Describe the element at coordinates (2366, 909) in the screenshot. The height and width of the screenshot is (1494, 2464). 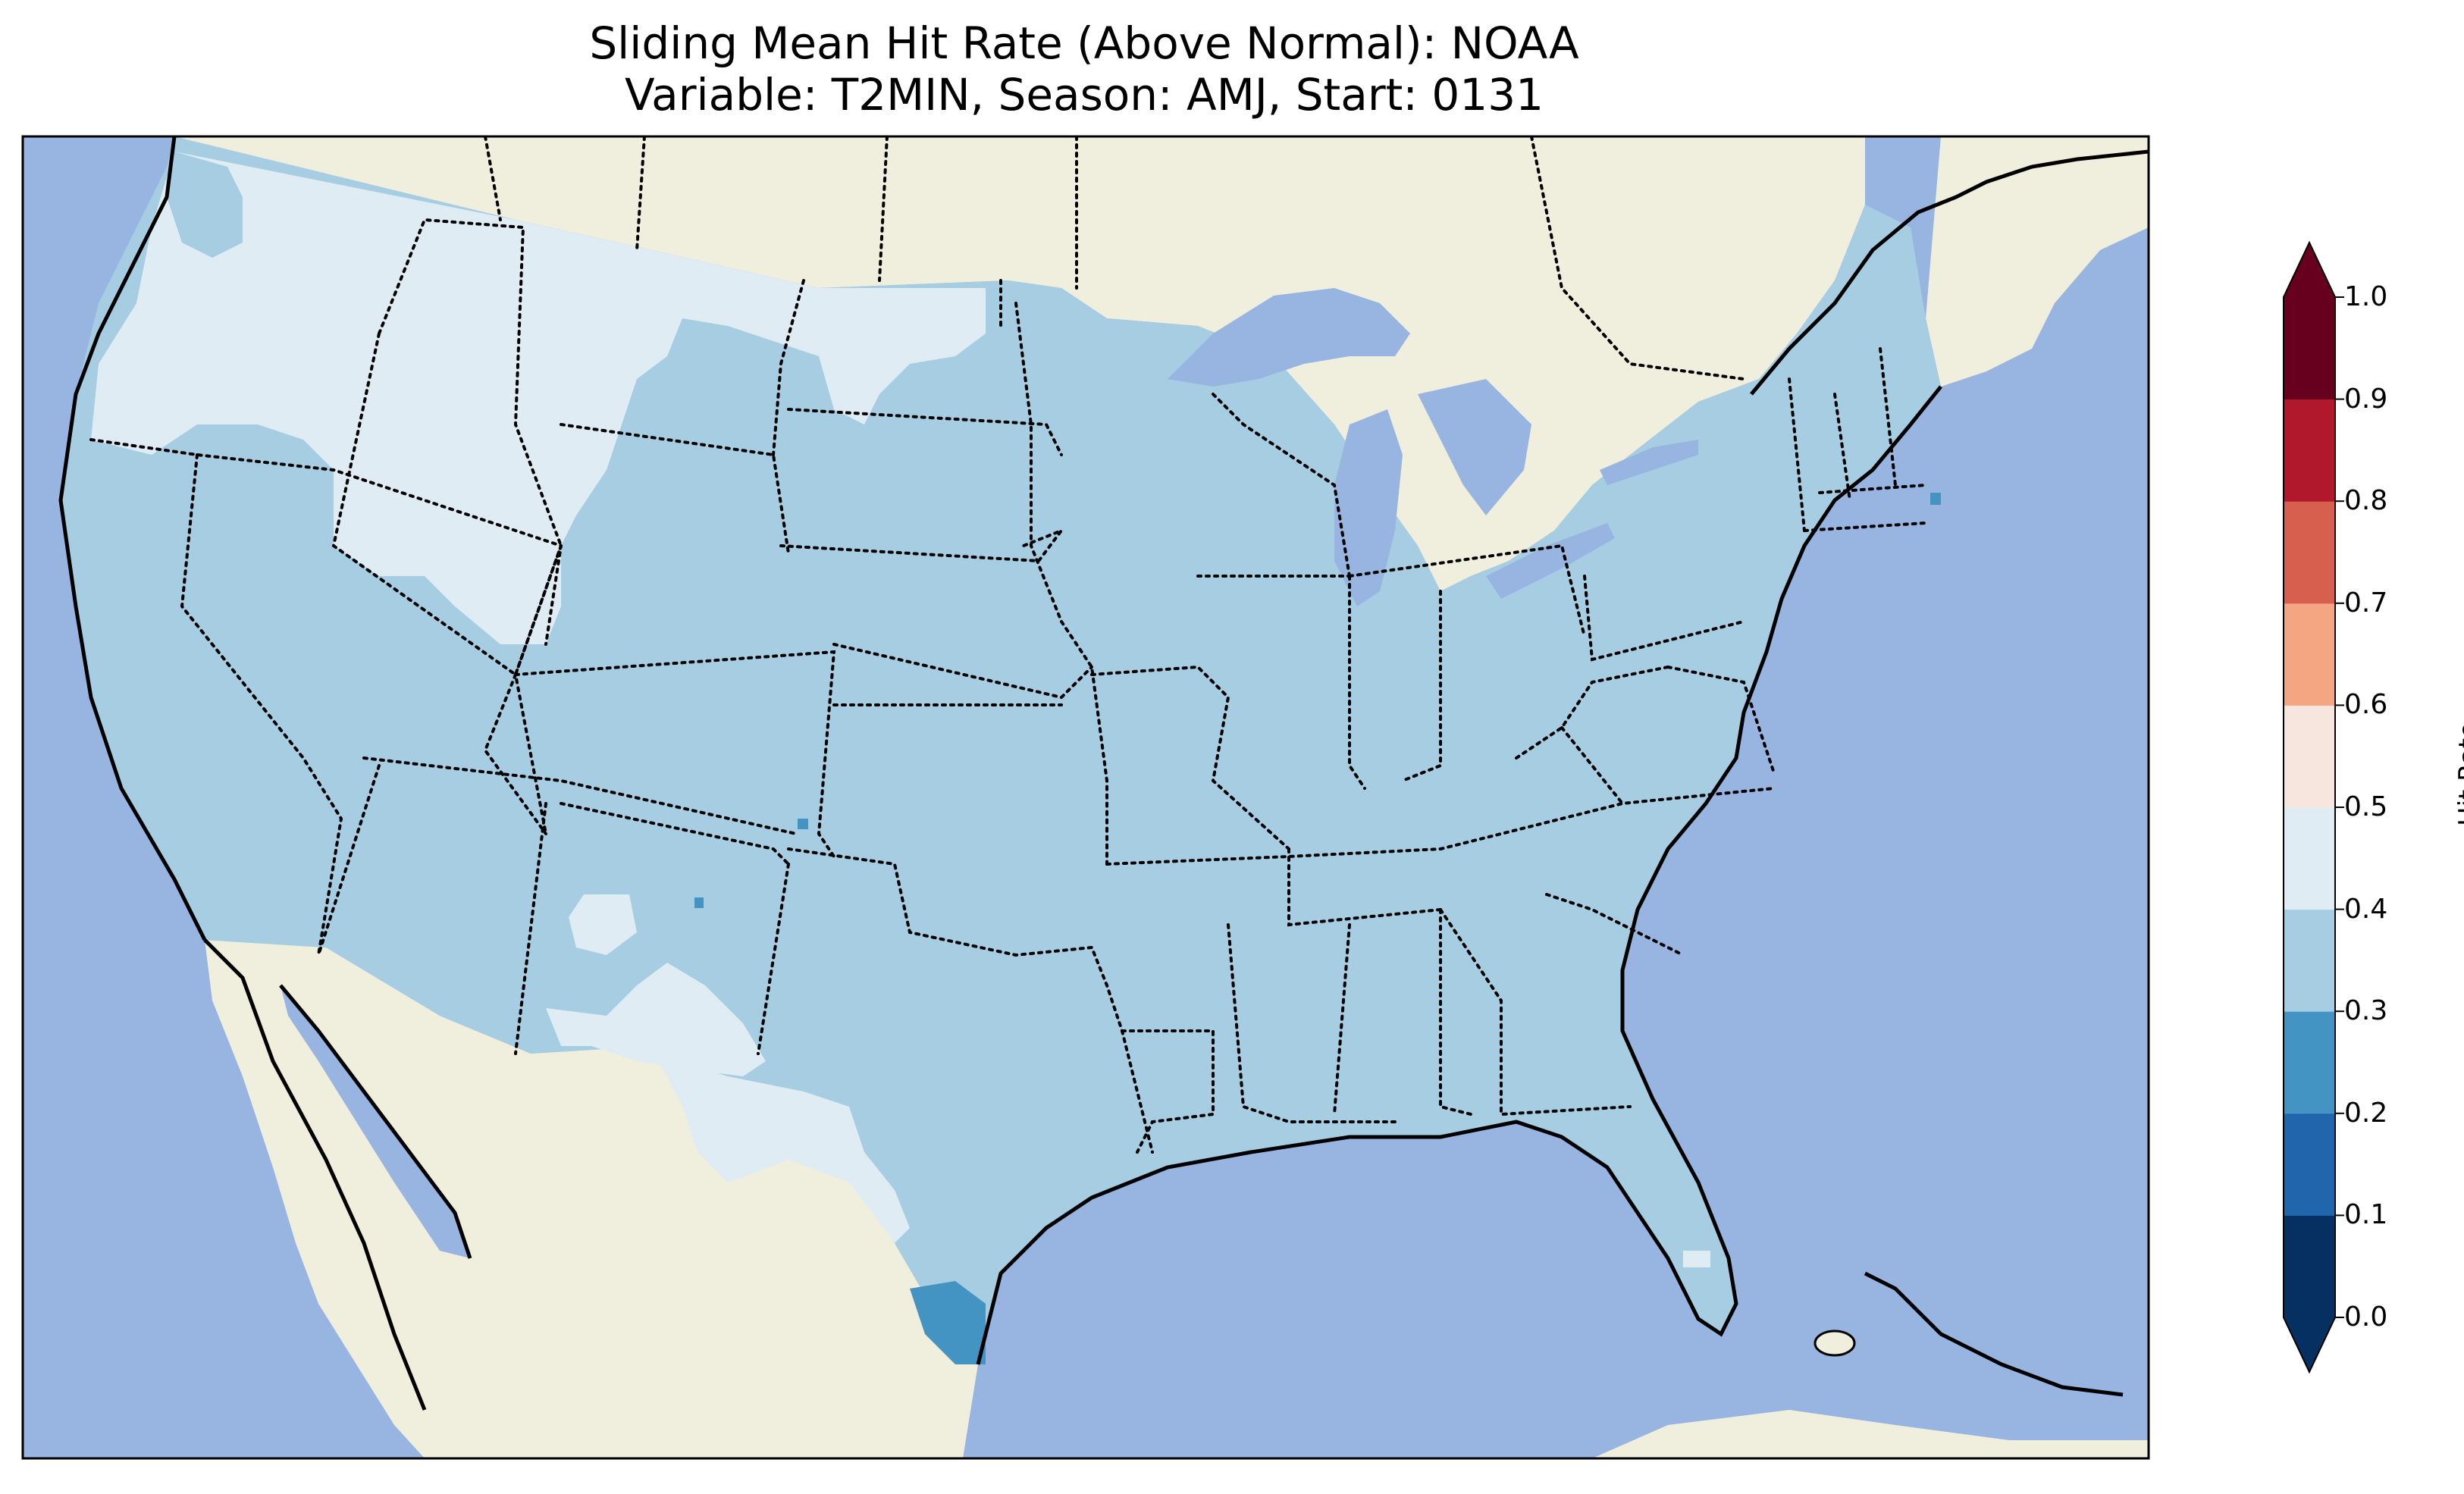
I see `colorbar-tick-label: 0.4` at that location.